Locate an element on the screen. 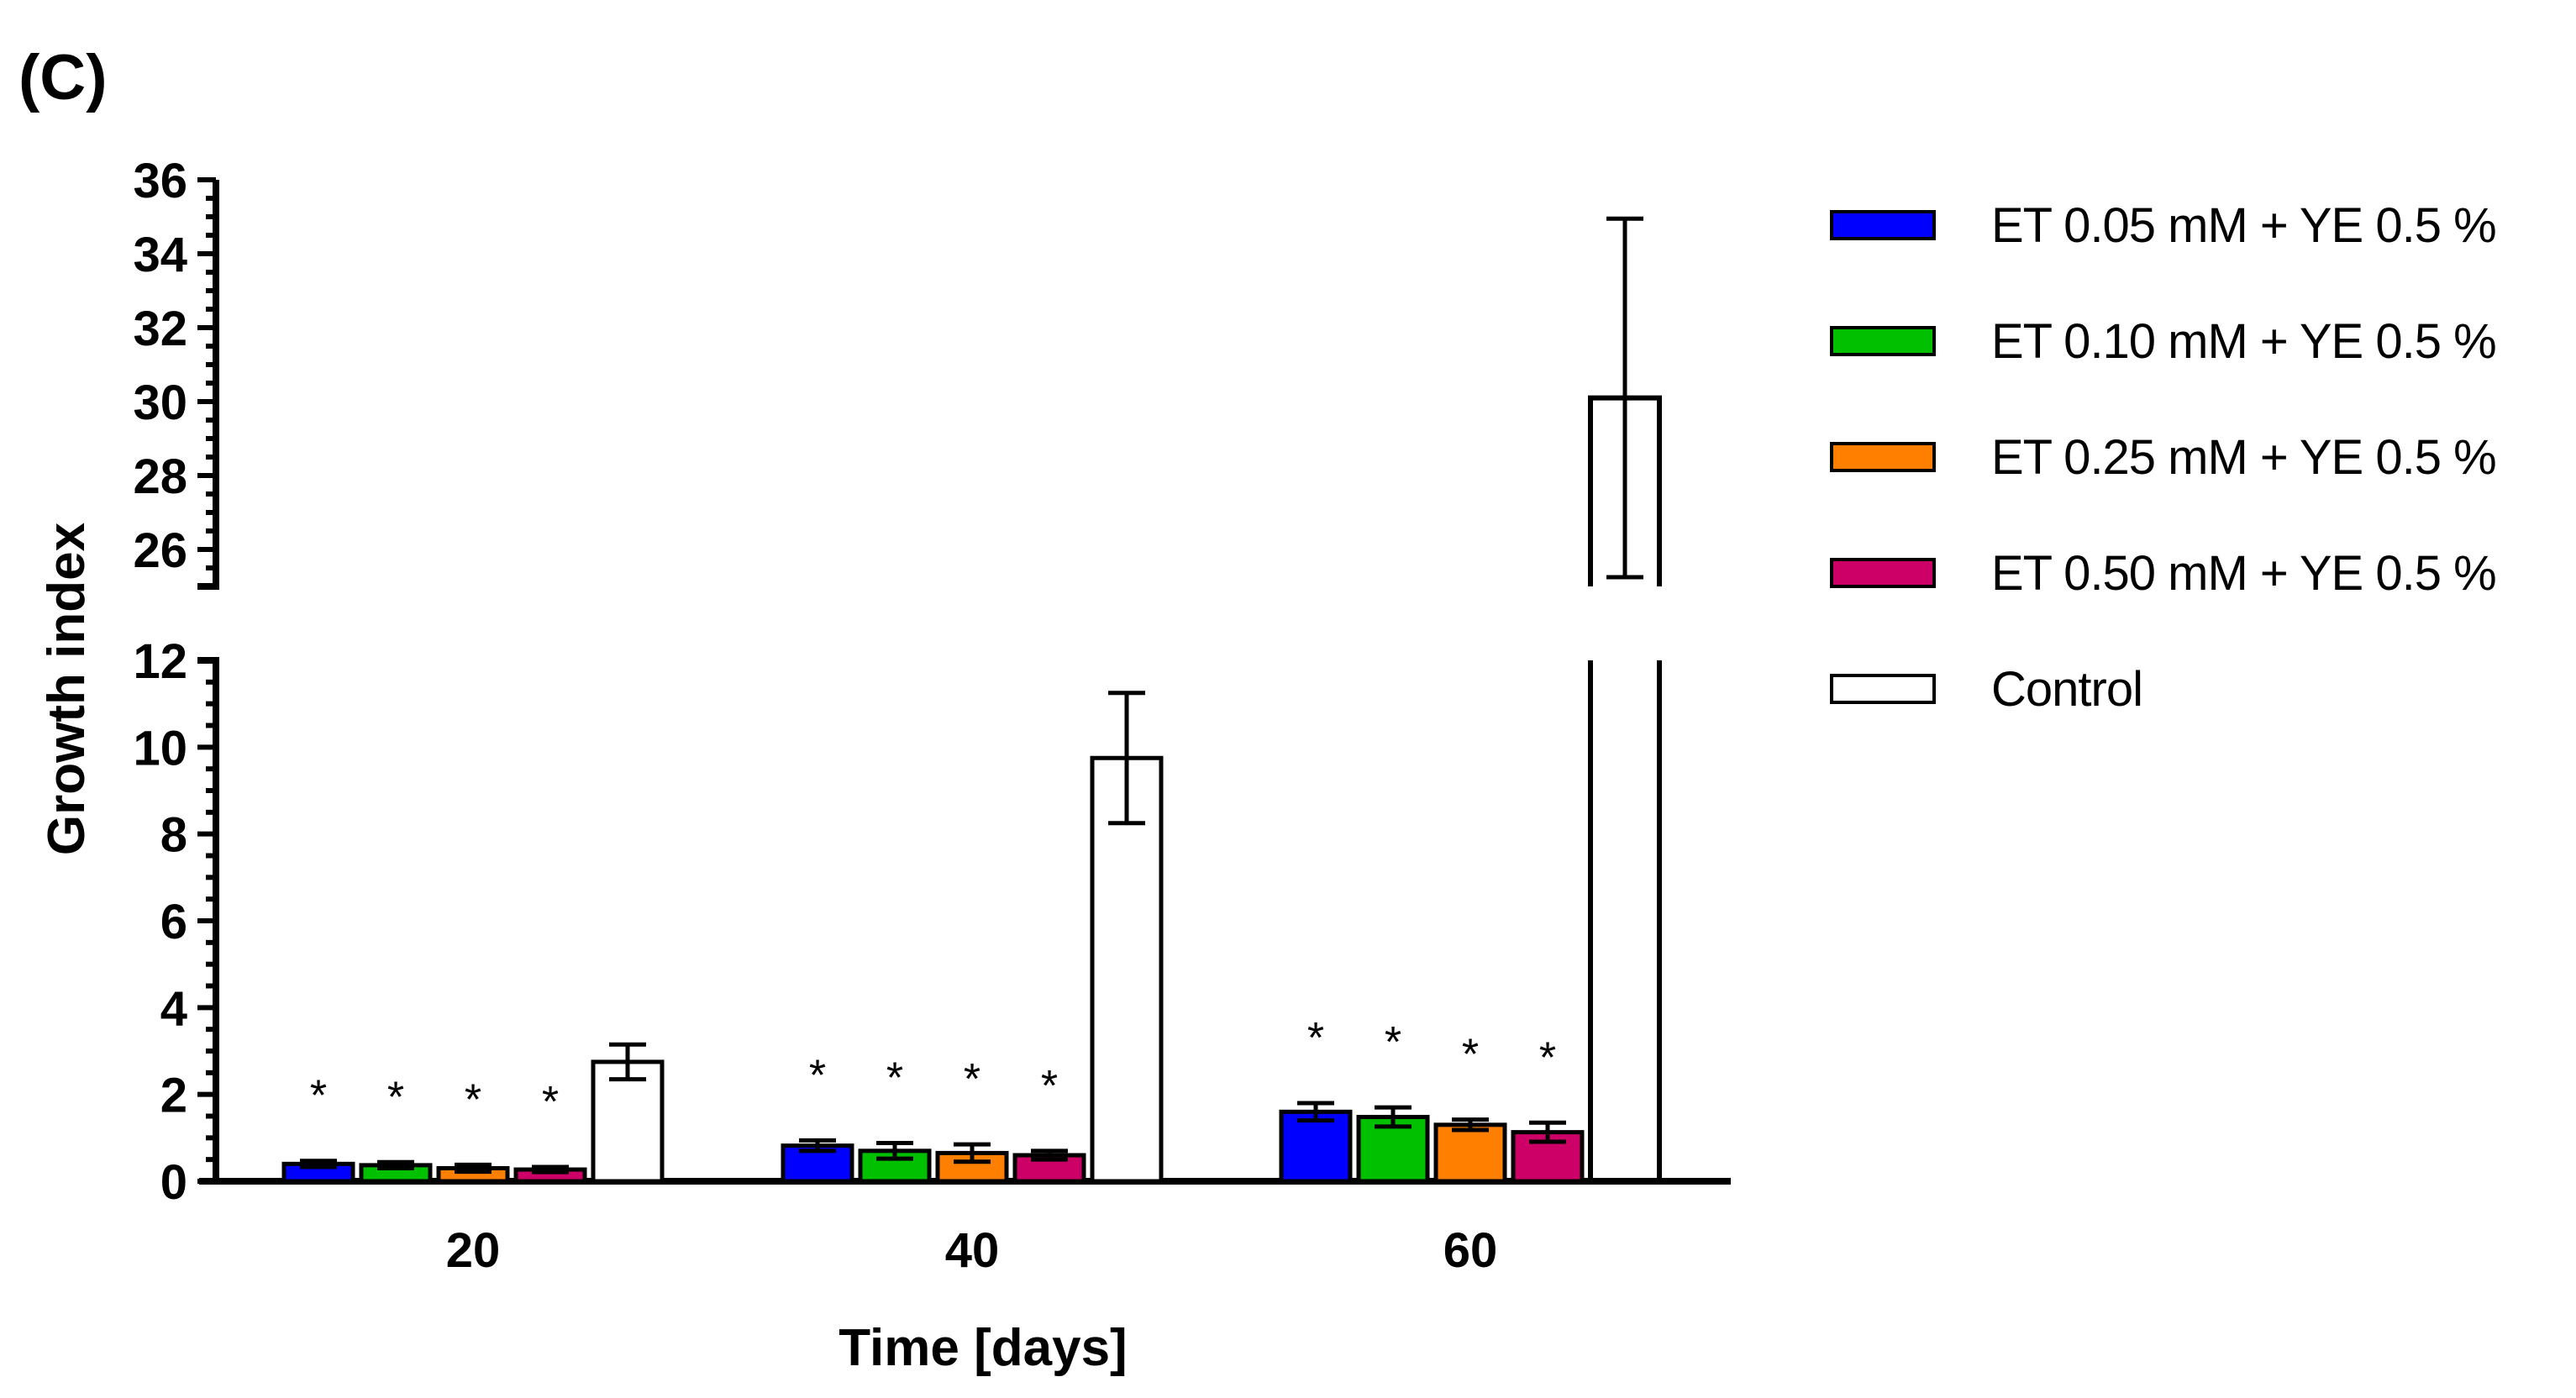 The image size is (2576, 1398). y-tick-label: 34 is located at coordinates (160, 255).